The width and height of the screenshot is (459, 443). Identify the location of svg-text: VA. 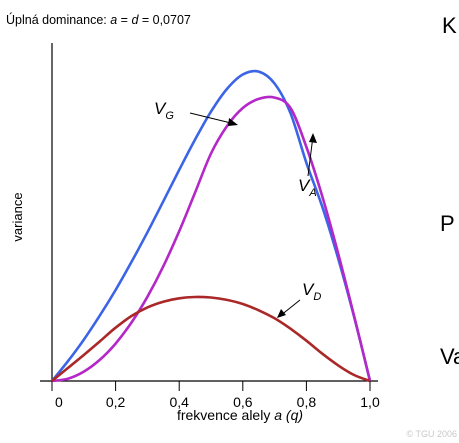
(307, 187).